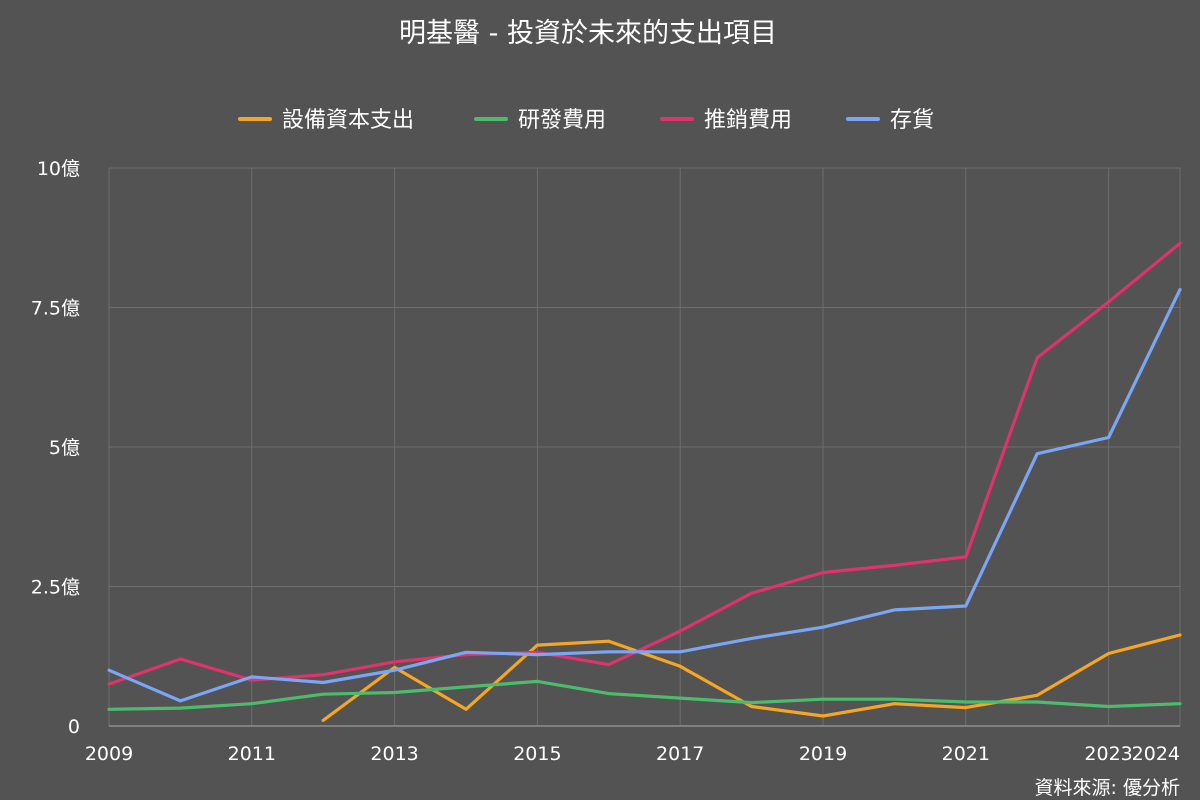  I want to click on legend: 設備資本支出 研發費用 推銷費用 存貨, so click(586, 120).